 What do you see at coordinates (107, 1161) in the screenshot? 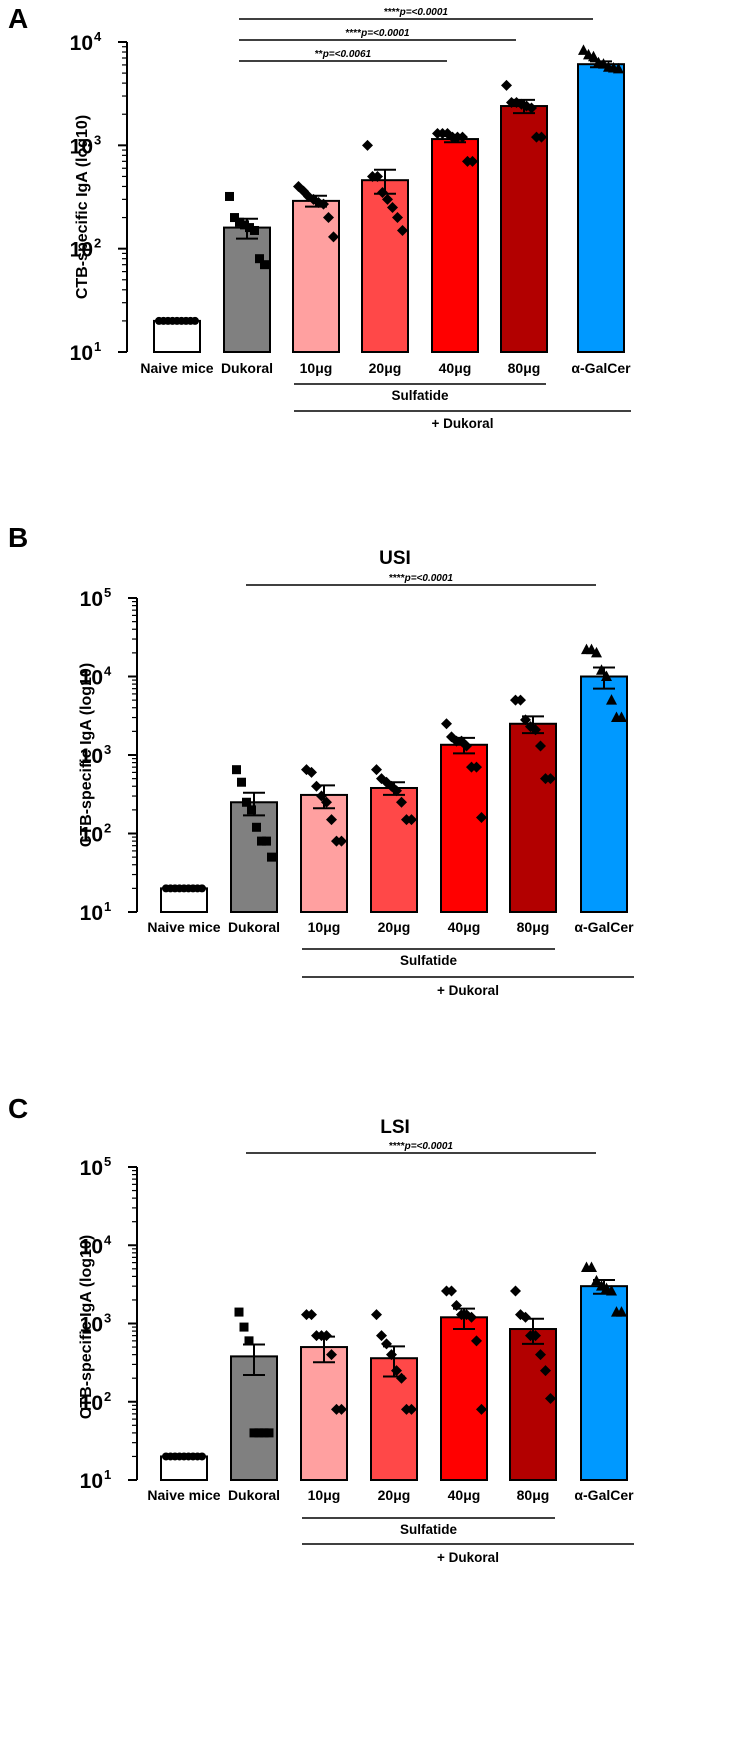
I see `y-tick-exponent: 5` at bounding box center [107, 1161].